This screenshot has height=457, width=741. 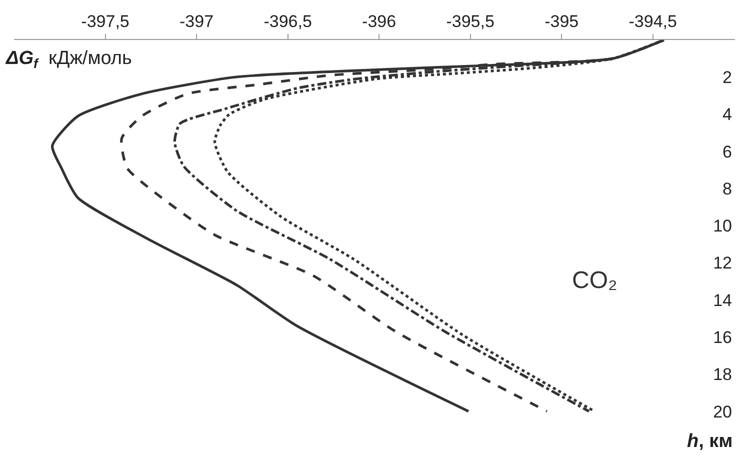 What do you see at coordinates (379, 22) in the screenshot?
I see `x-tick-label: -396` at bounding box center [379, 22].